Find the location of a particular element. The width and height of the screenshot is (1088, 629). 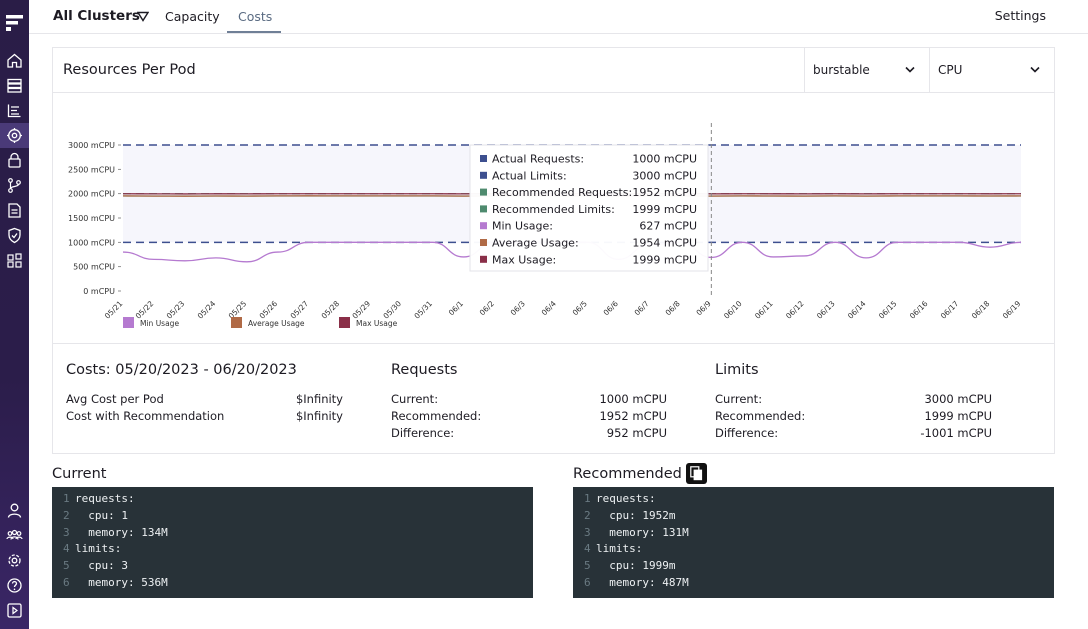

requests-title: Requests is located at coordinates (424, 370).